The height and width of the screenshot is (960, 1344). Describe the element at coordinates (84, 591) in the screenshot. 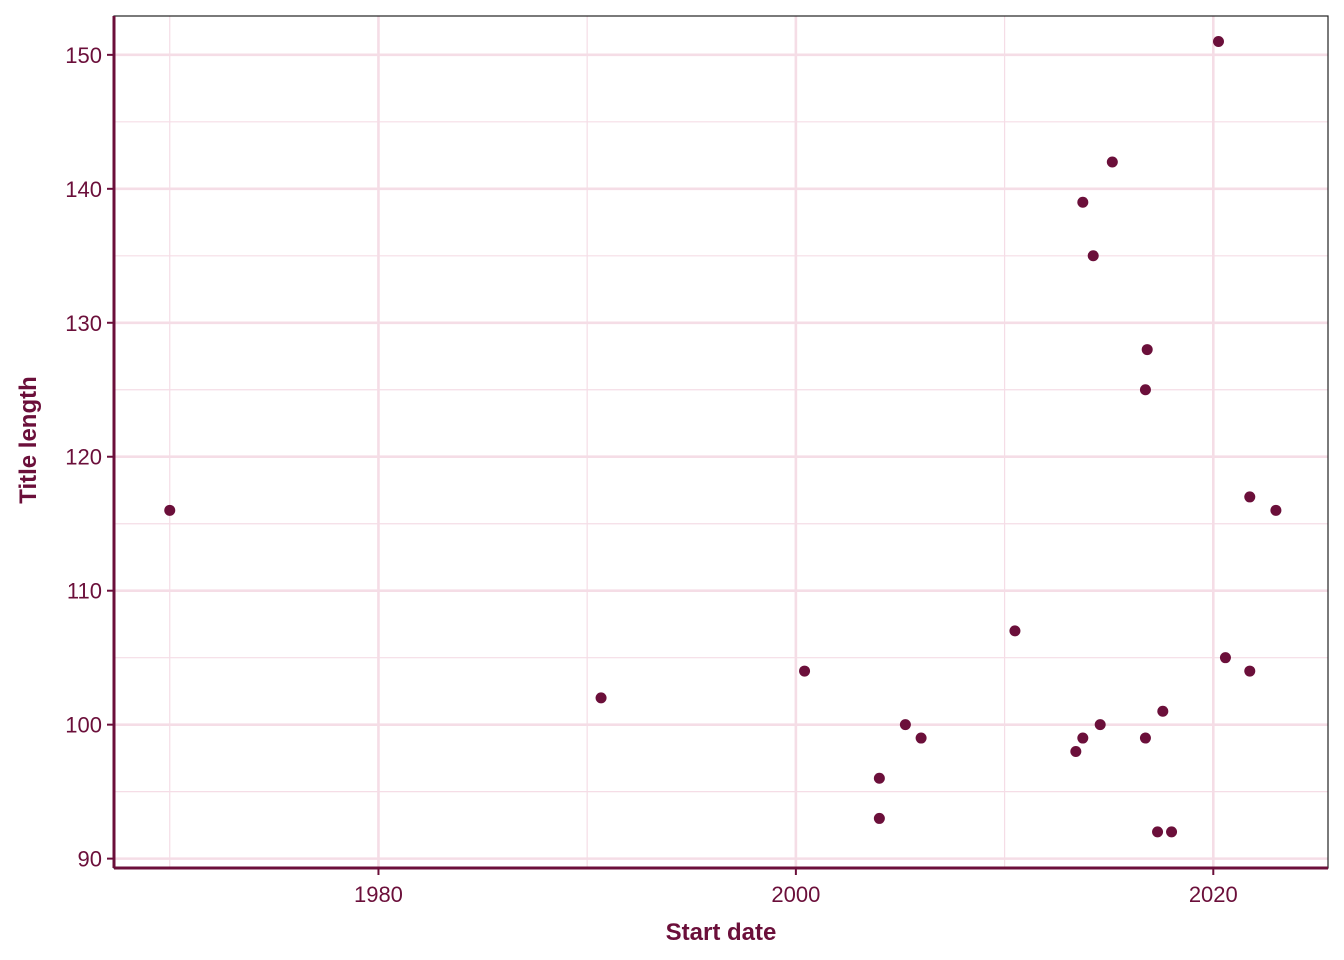

I see `y-tick-label: 110` at that location.